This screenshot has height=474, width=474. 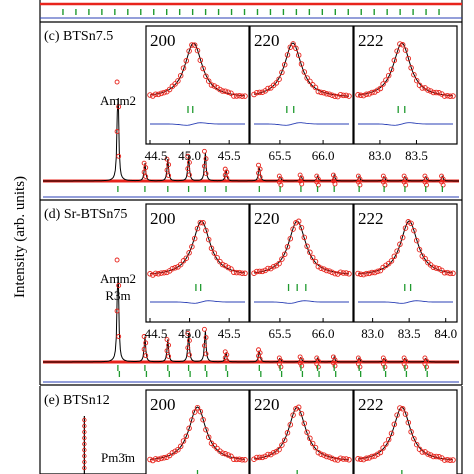 What do you see at coordinates (197, 431) in the screenshot?
I see `panel-e-inset-200: 200` at bounding box center [197, 431].